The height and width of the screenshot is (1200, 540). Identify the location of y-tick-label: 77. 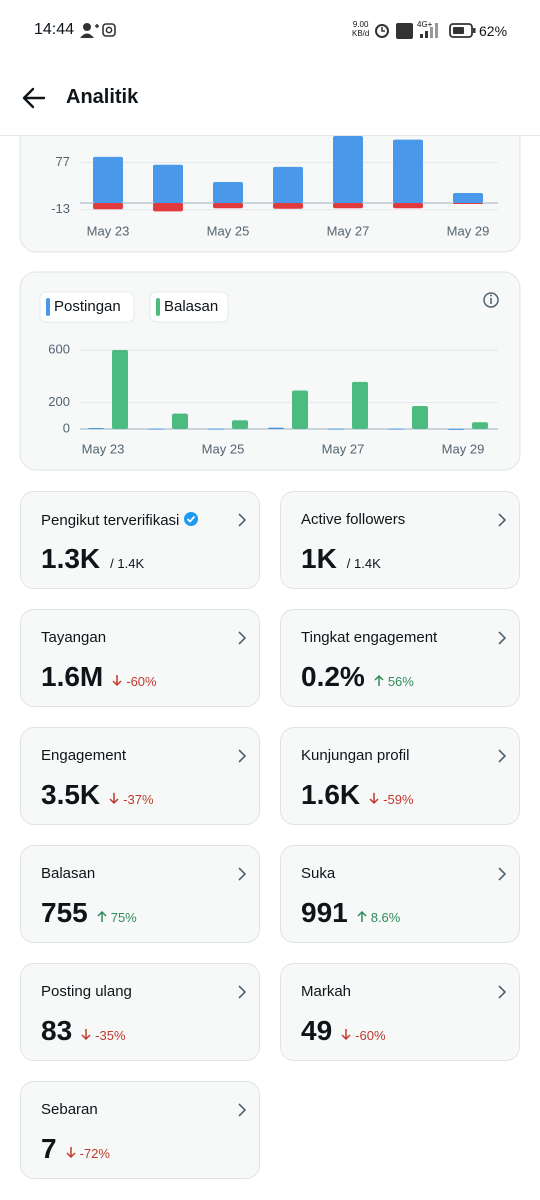
(63, 161).